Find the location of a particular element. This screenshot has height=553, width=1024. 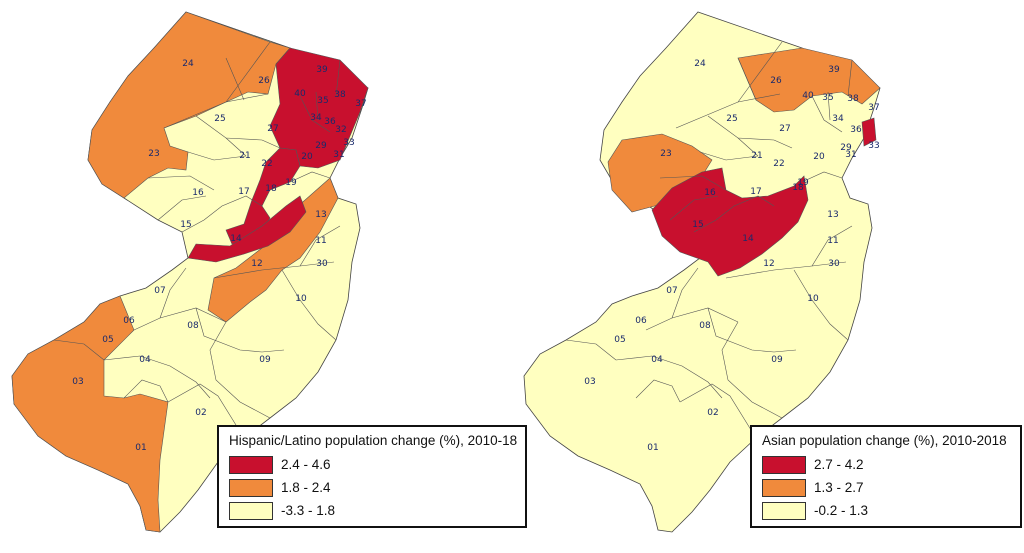

district-label-16: 16 is located at coordinates (710, 193).